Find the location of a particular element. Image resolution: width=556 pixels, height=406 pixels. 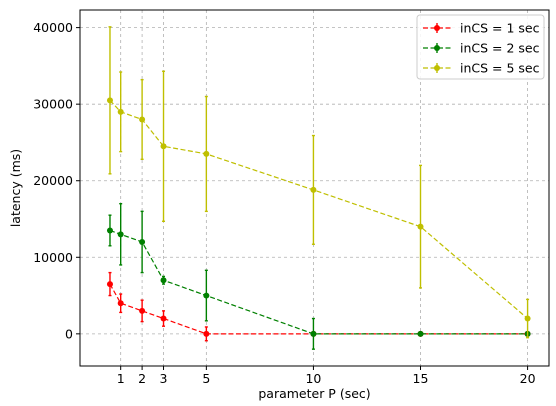

x-tick-label: 15 is located at coordinates (421, 378).